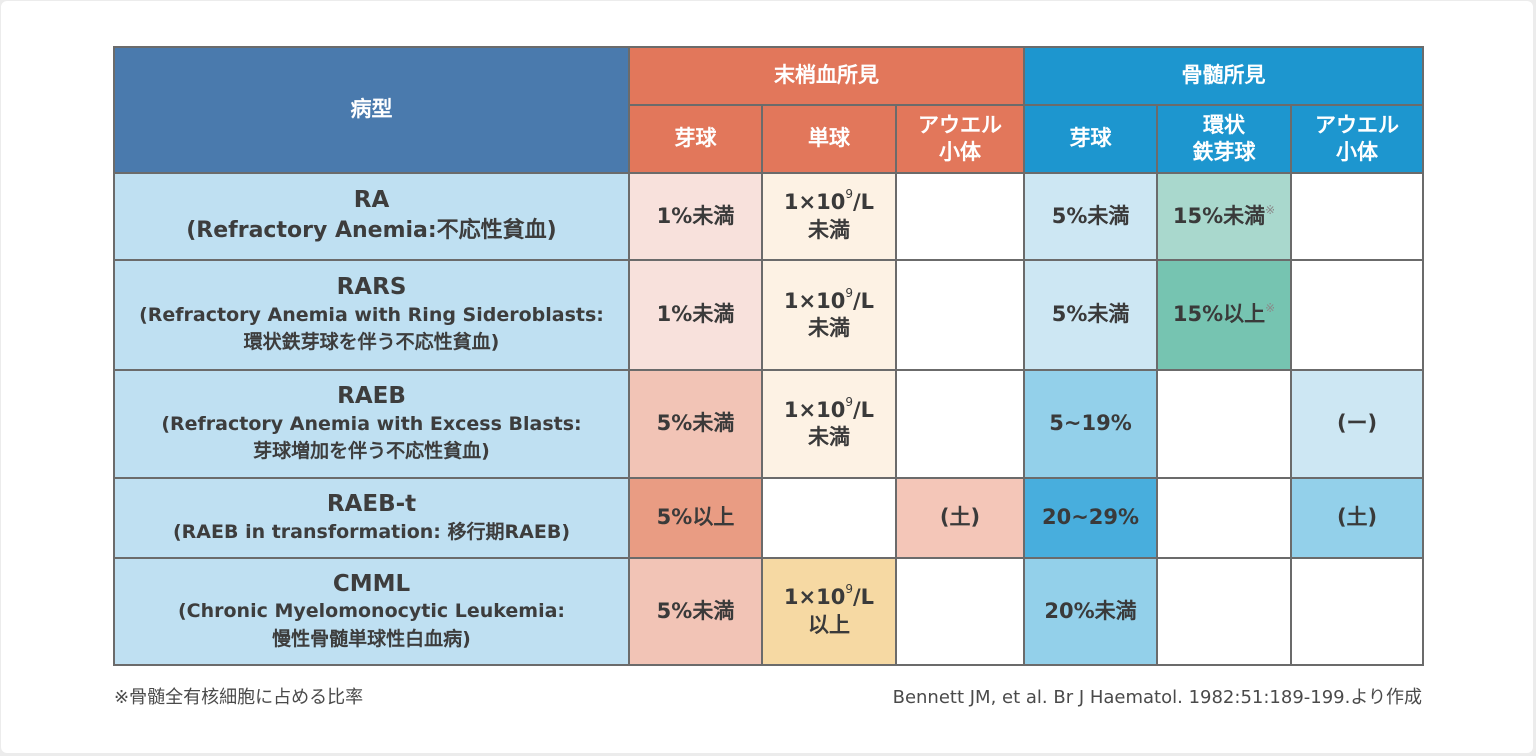  What do you see at coordinates (826, 76) in the screenshot?
I see `header-peripheral-blood: 末梢血所見` at bounding box center [826, 76].